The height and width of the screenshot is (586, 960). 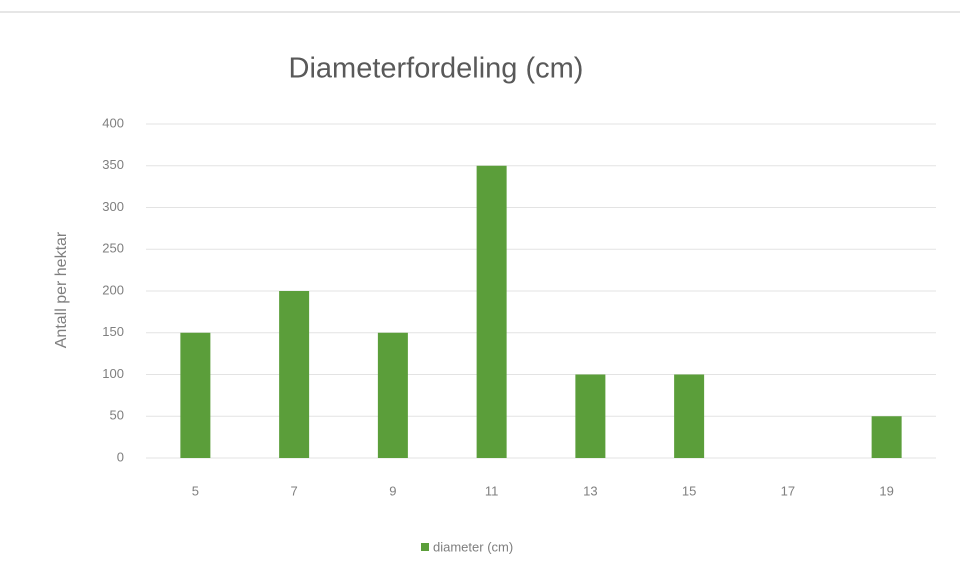 I want to click on y-tick-label: 0, so click(x=120, y=456).